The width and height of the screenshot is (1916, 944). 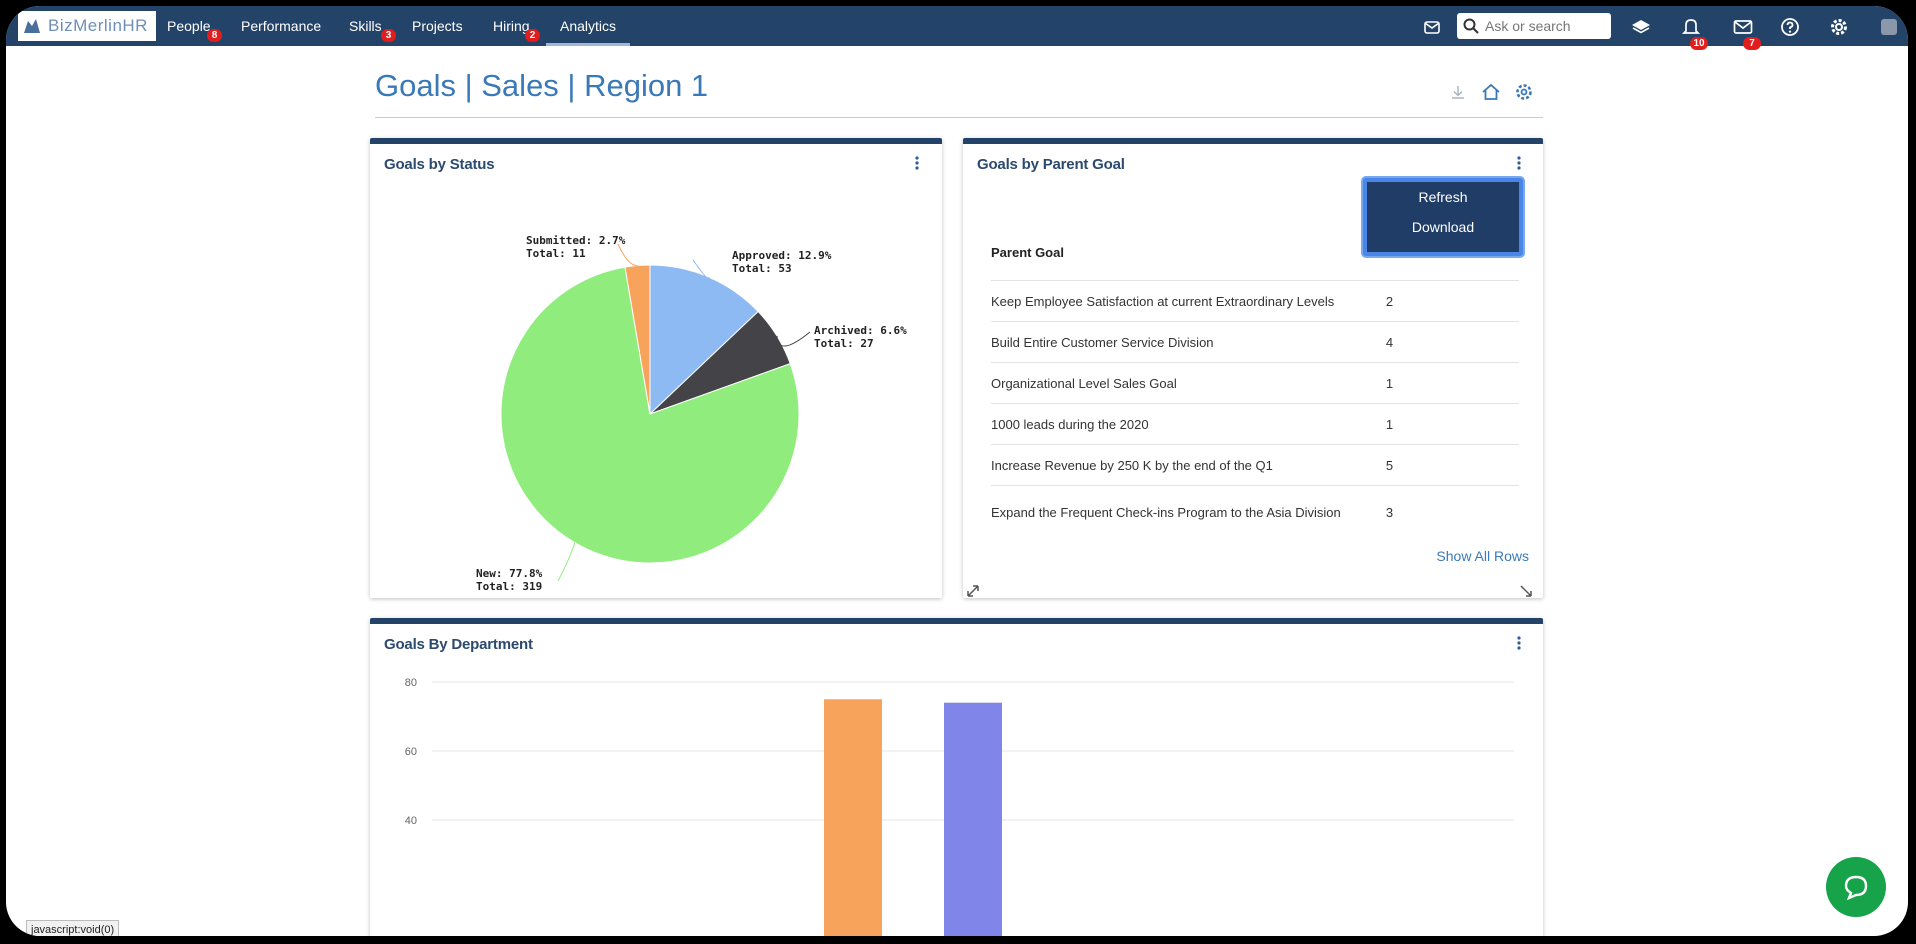 I want to click on pie-slice-new, so click(x=650, y=415).